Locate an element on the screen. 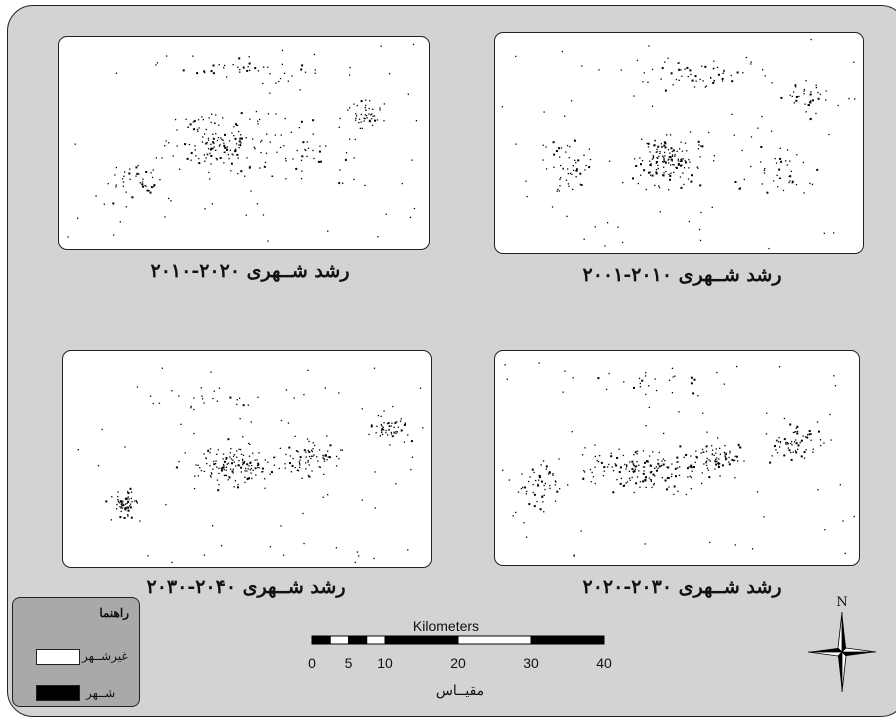  scale-tick-label: 20 is located at coordinates (458, 663).